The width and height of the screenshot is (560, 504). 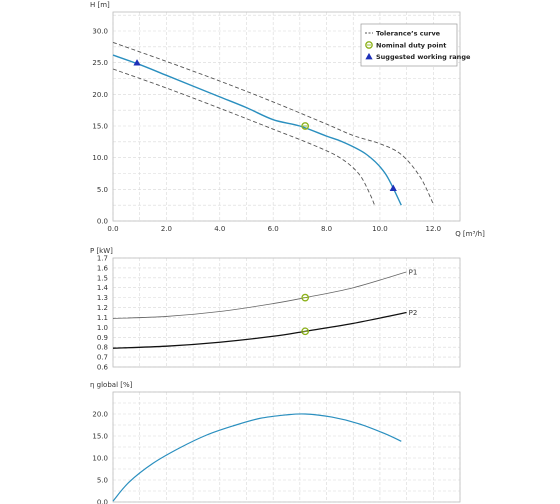 I want to click on y-tick-label: 0.9, so click(x=102, y=338).